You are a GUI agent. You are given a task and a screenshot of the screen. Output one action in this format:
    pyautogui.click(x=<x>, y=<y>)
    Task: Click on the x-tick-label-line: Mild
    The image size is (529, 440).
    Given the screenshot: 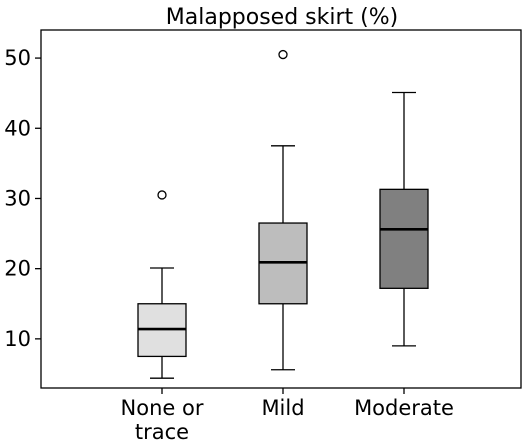 What is the action you would take?
    pyautogui.click(x=282, y=408)
    